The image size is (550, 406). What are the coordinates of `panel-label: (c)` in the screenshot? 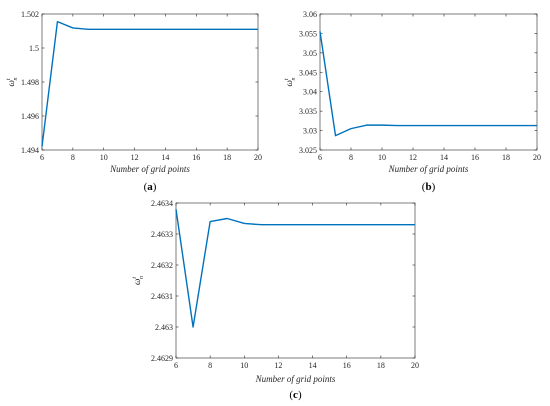 It's located at (295, 395).